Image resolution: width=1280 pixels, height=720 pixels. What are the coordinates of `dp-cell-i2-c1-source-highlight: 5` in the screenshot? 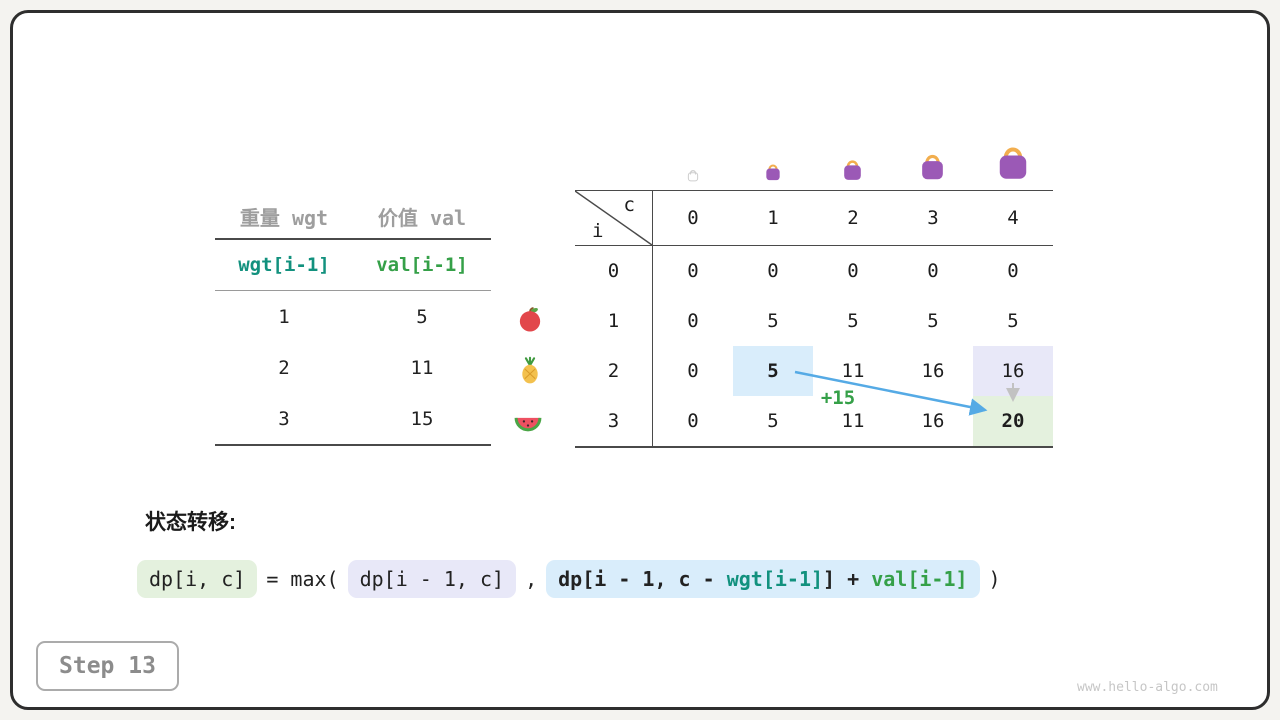 It's located at (773, 371).